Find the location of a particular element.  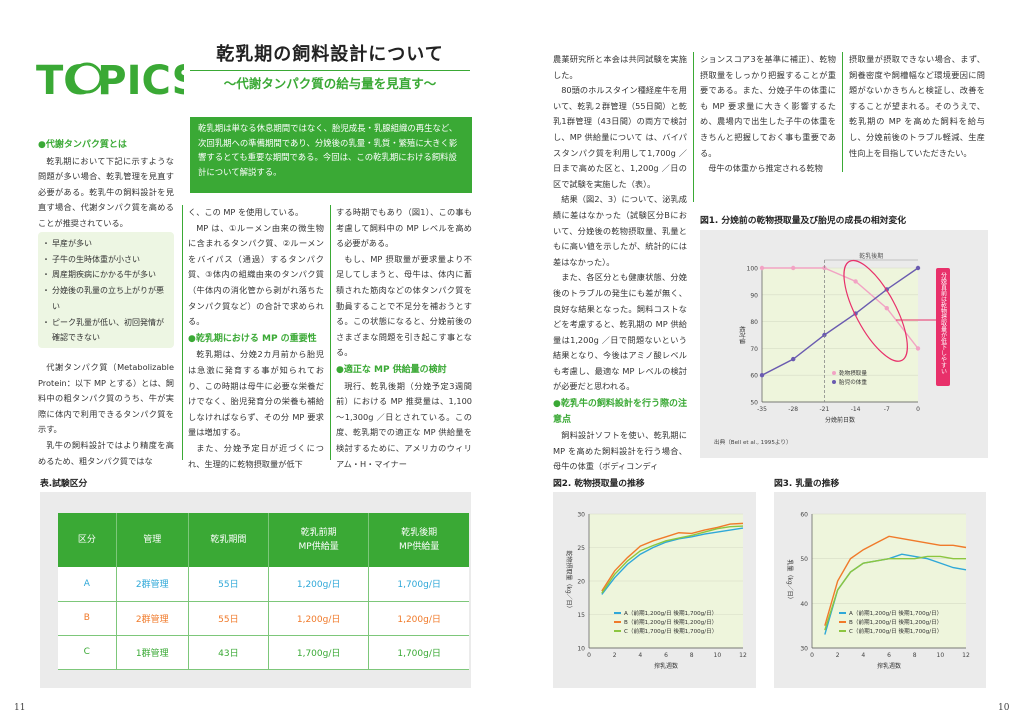

page-title: 乾乳期の飼料設計について is located at coordinates (330, 54).